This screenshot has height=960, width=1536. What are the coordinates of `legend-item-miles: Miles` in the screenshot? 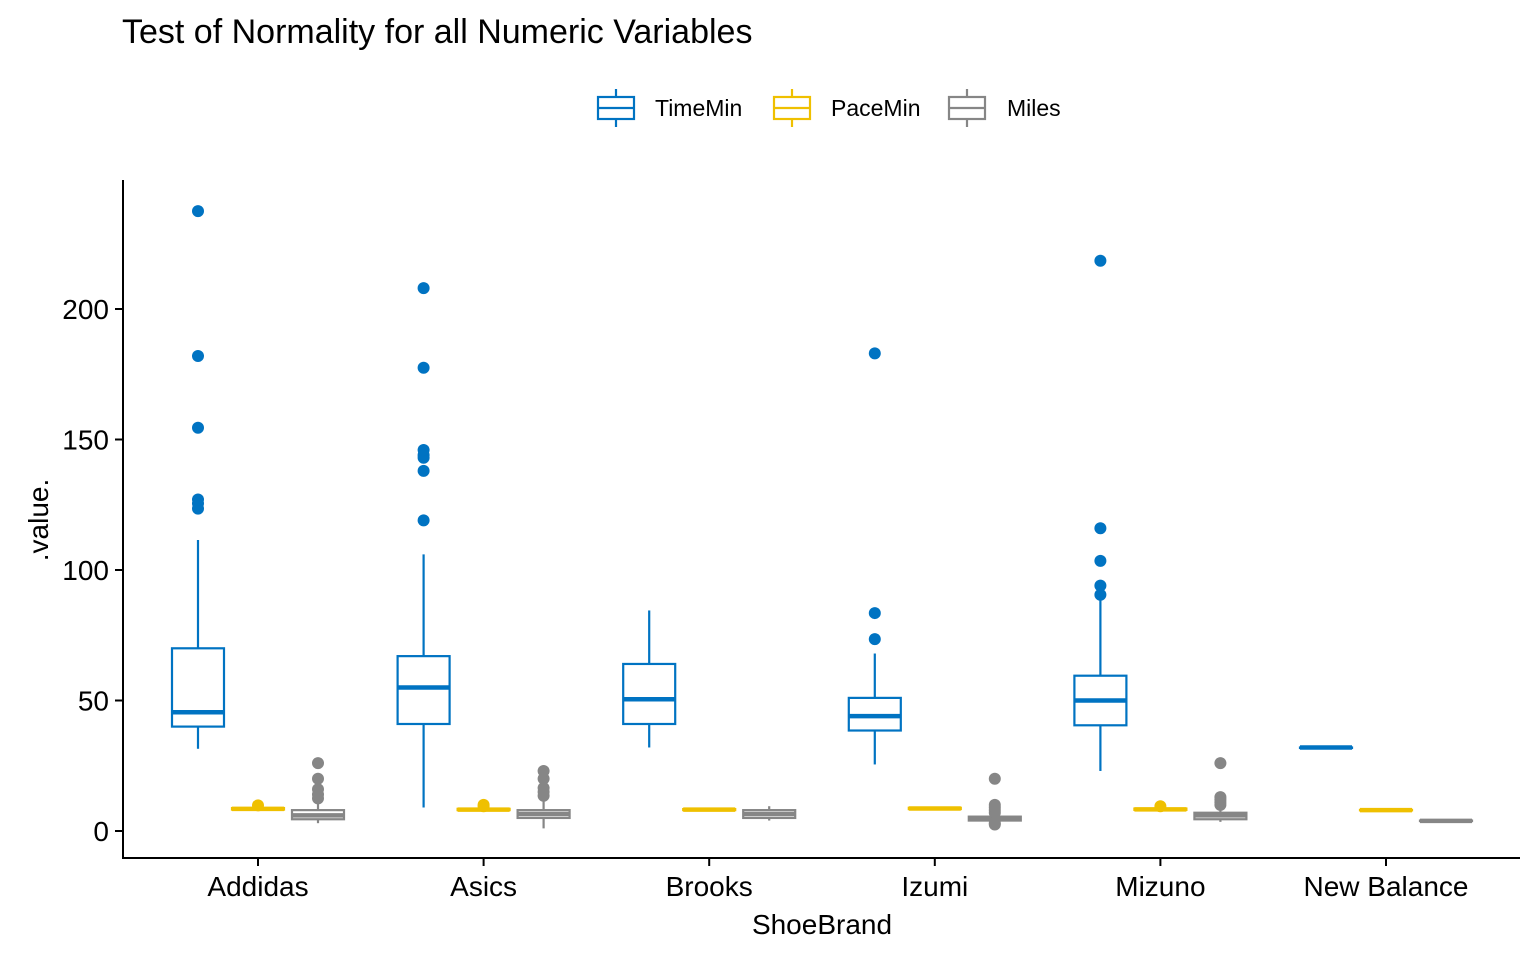 It's located at (1004, 108).